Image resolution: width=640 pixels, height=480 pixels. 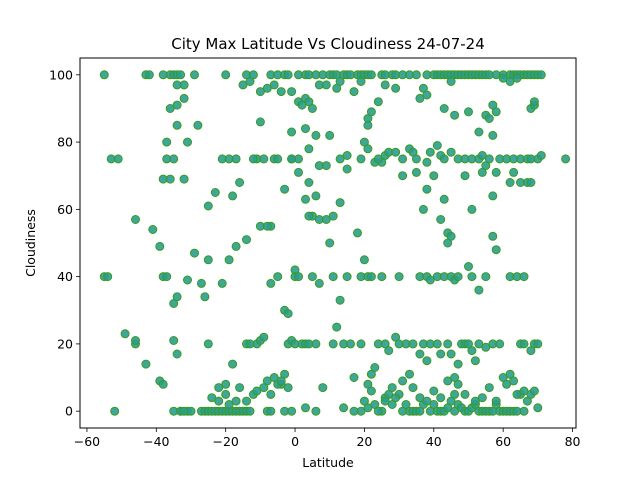 What do you see at coordinates (30, 243) in the screenshot?
I see `y-axis-label: Cloudiness` at bounding box center [30, 243].